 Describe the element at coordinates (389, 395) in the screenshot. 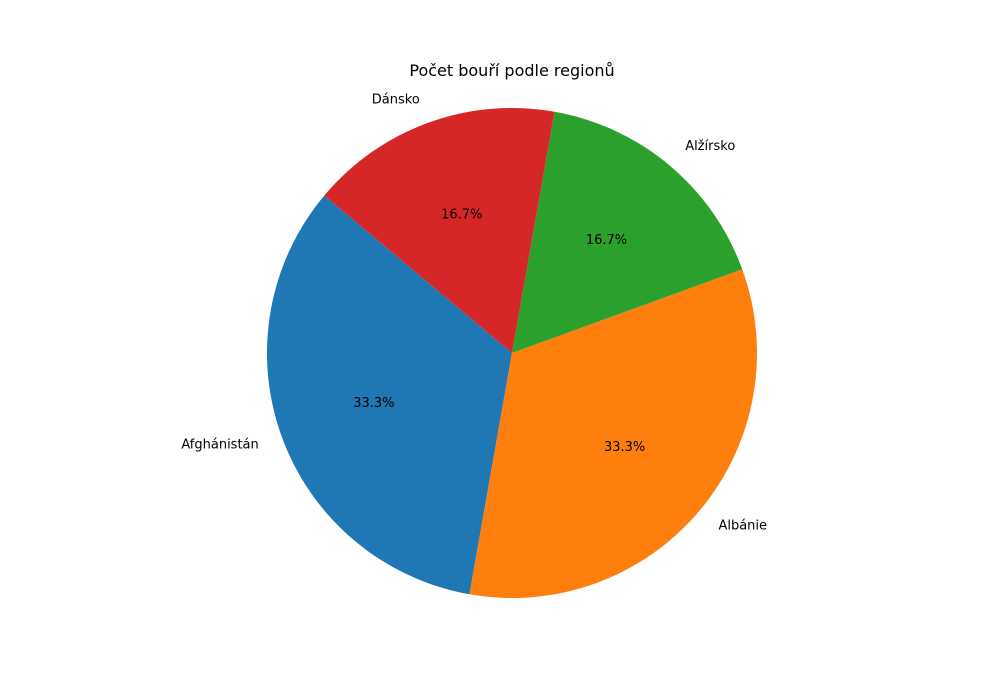

I see `pie-slice-afghanistan` at that location.